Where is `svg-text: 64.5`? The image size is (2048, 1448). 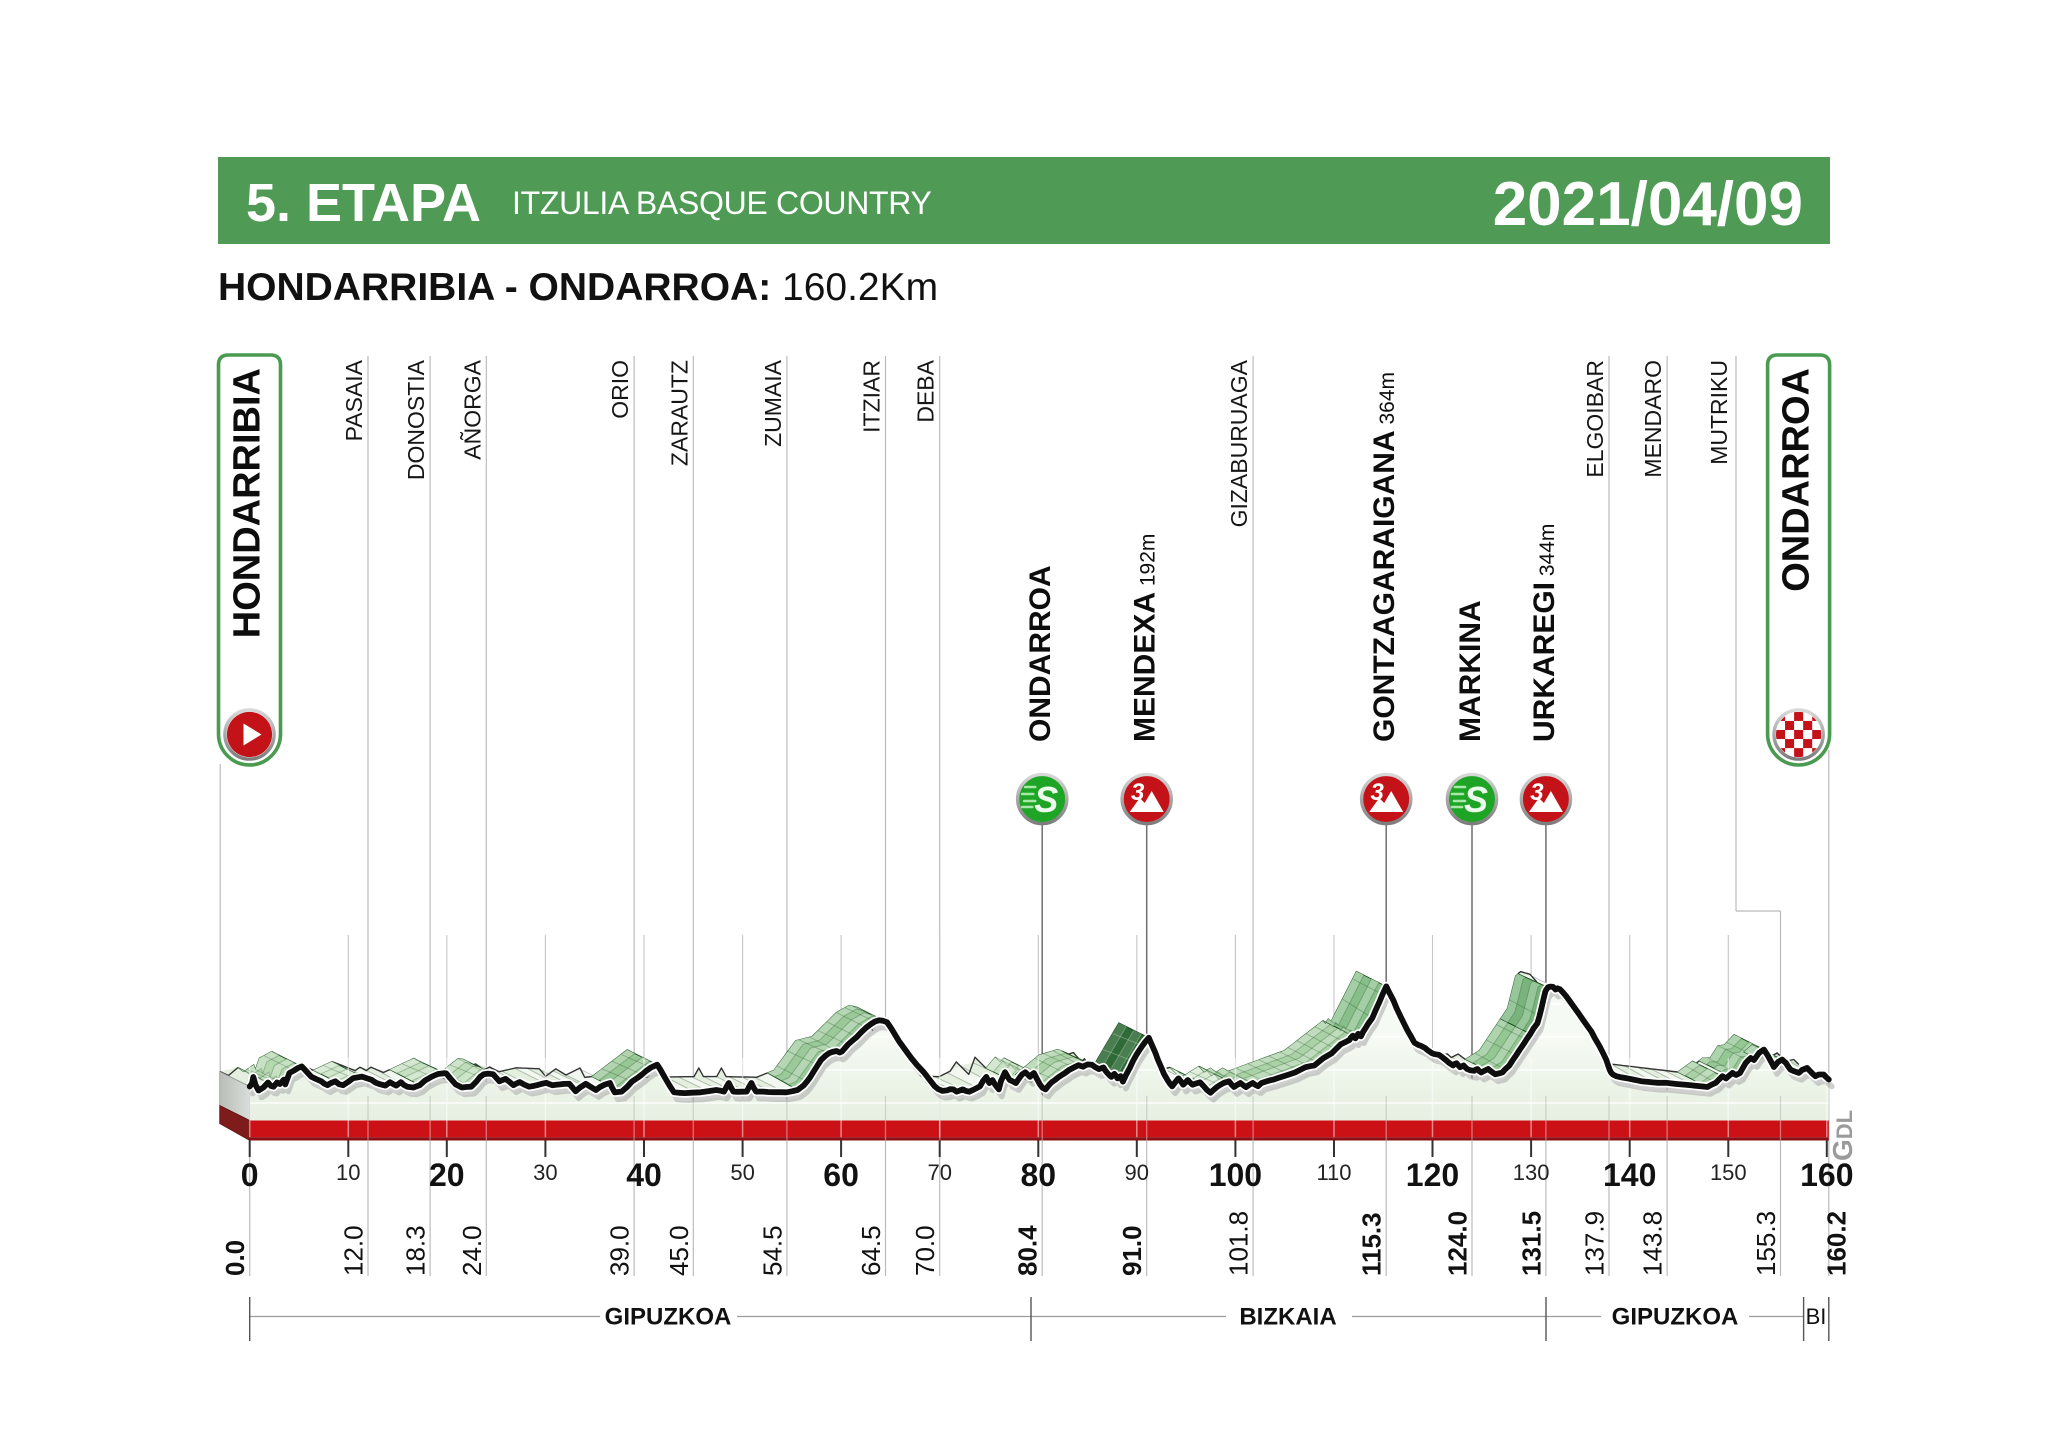 svg-text: 64.5 is located at coordinates (871, 1250).